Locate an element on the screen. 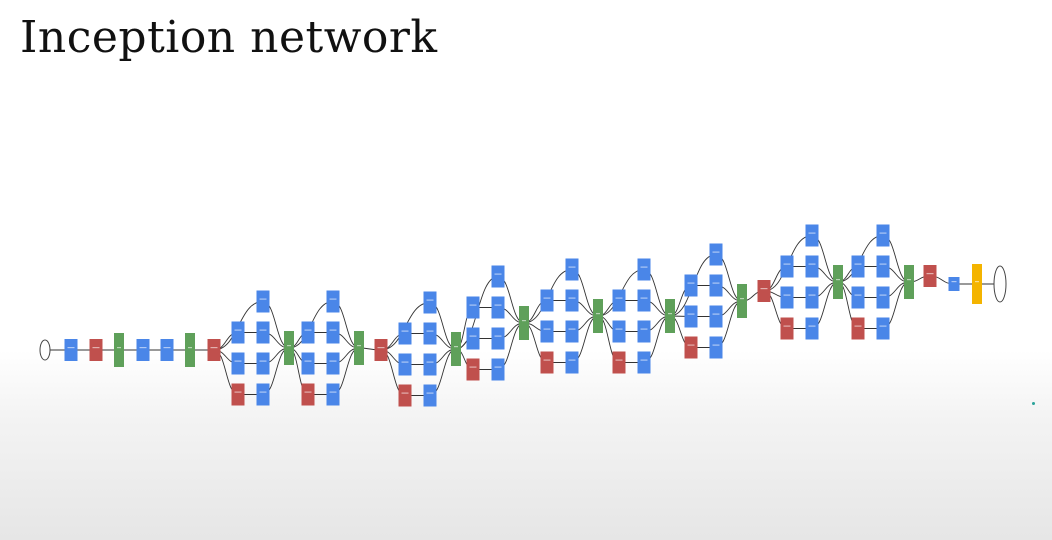 This screenshot has width=1052, height=540. input-node is located at coordinates (45, 350).